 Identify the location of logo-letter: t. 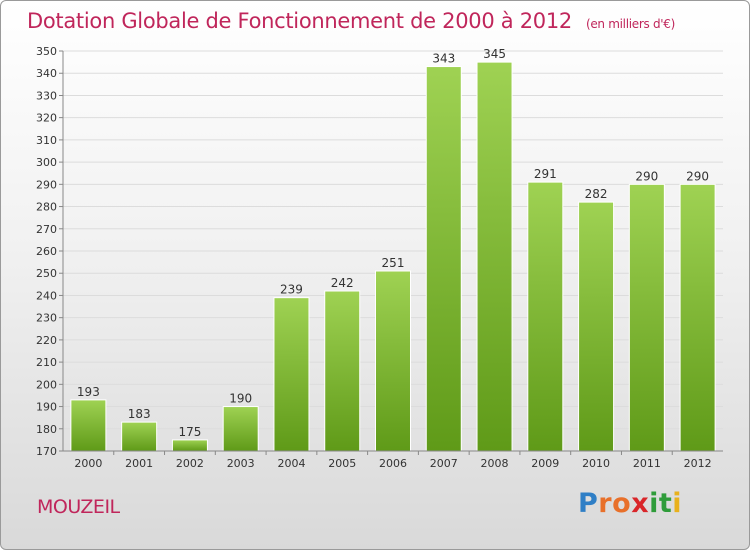
(665, 503).